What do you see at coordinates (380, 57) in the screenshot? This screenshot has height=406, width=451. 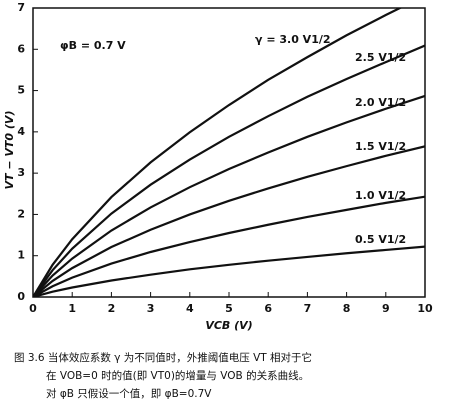 I see `curve-label: 2.5 V1/2` at bounding box center [380, 57].